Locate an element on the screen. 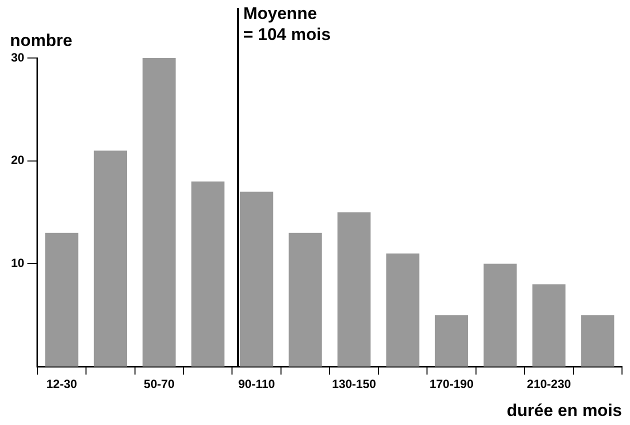 The image size is (630, 425). y-axis-title: nombre is located at coordinates (41, 40).